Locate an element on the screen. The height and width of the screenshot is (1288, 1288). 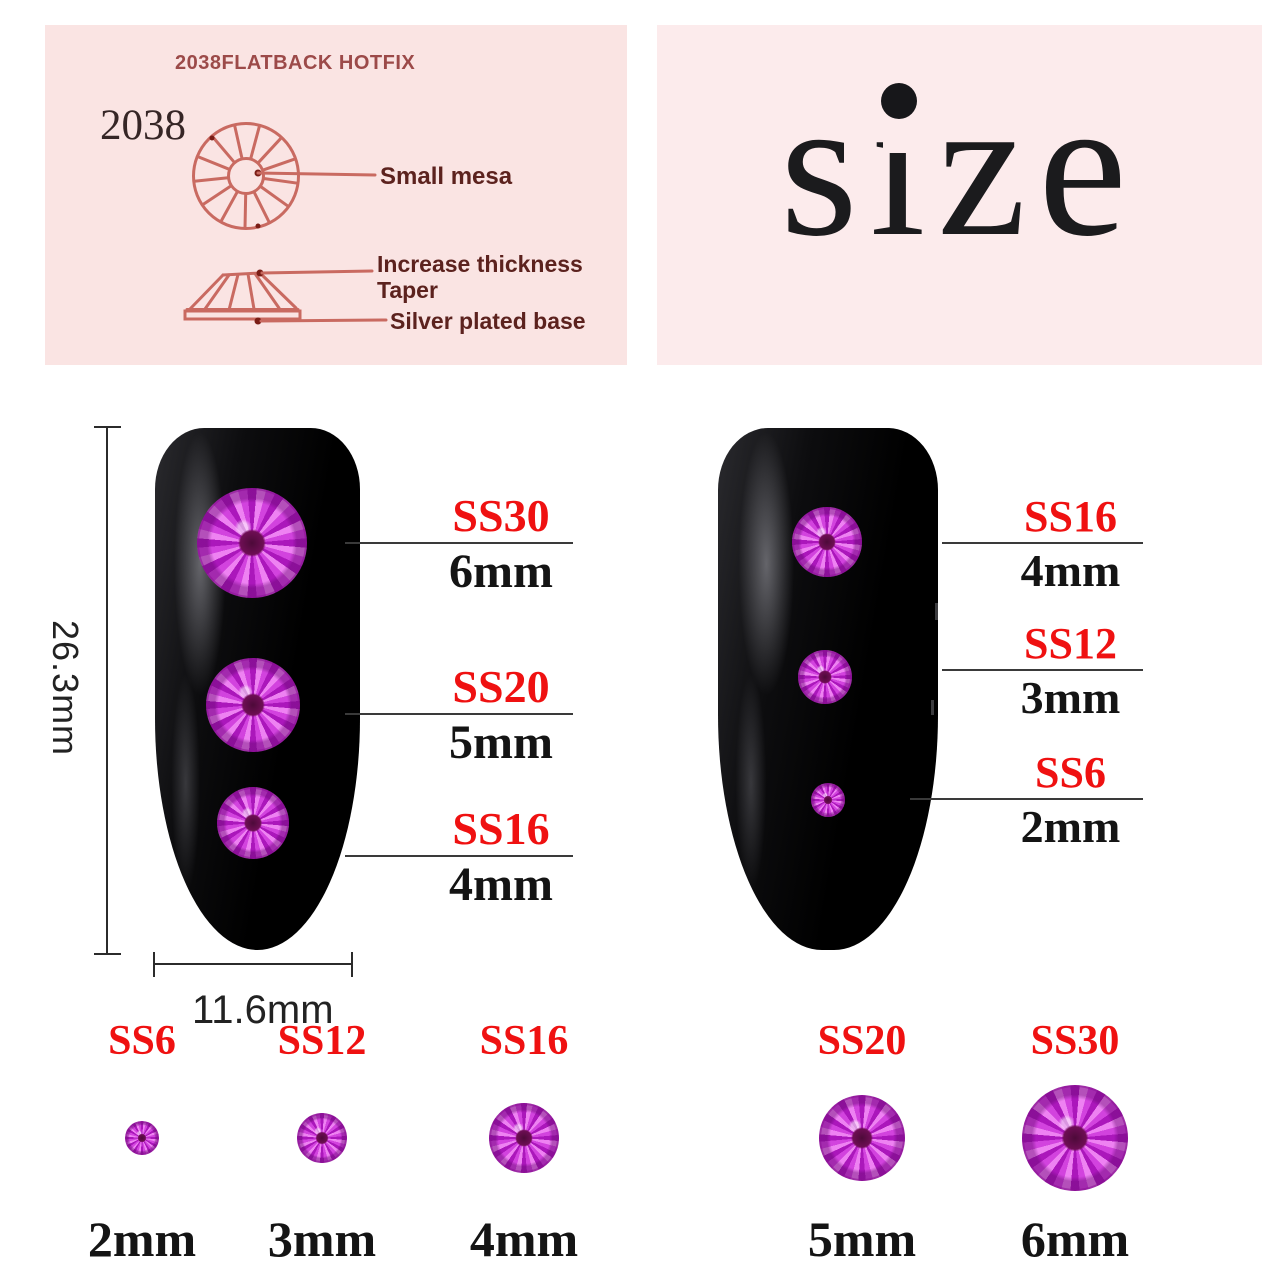
leader-nub-bottom is located at coordinates (932, 707).